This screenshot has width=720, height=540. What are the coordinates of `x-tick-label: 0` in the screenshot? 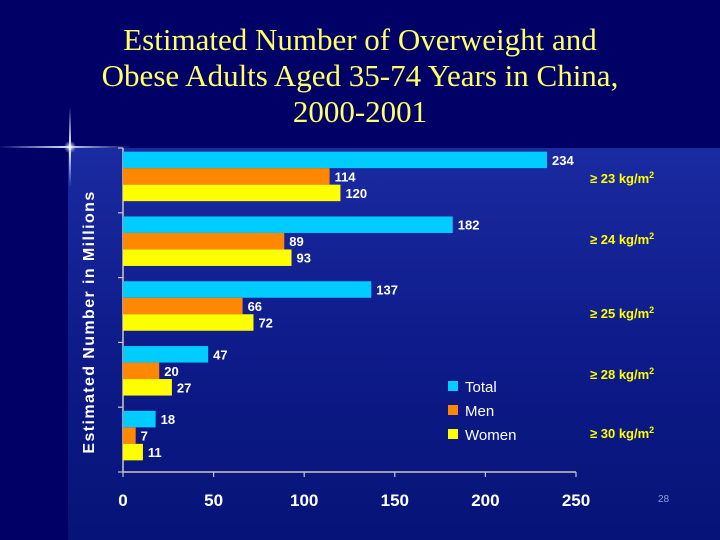 It's located at (122, 500).